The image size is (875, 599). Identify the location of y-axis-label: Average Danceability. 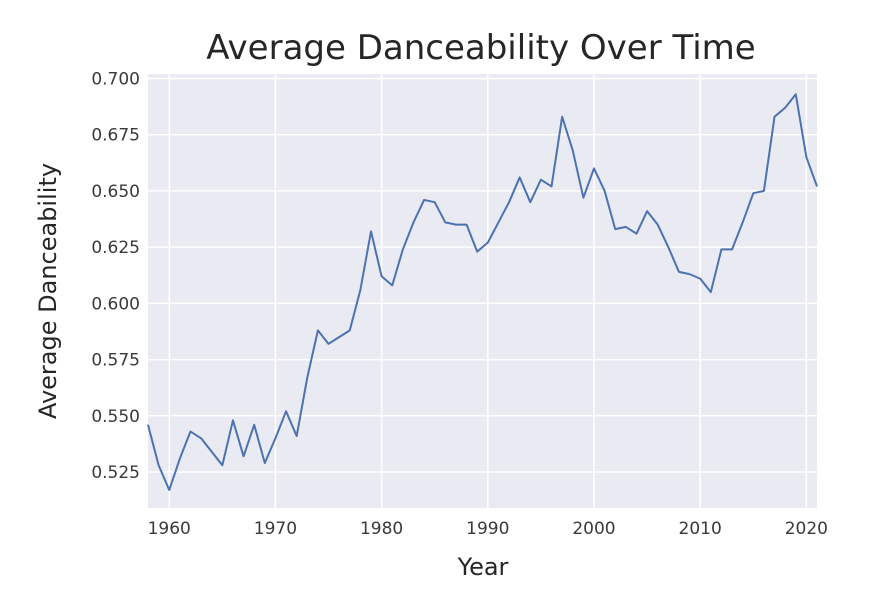
(48, 291).